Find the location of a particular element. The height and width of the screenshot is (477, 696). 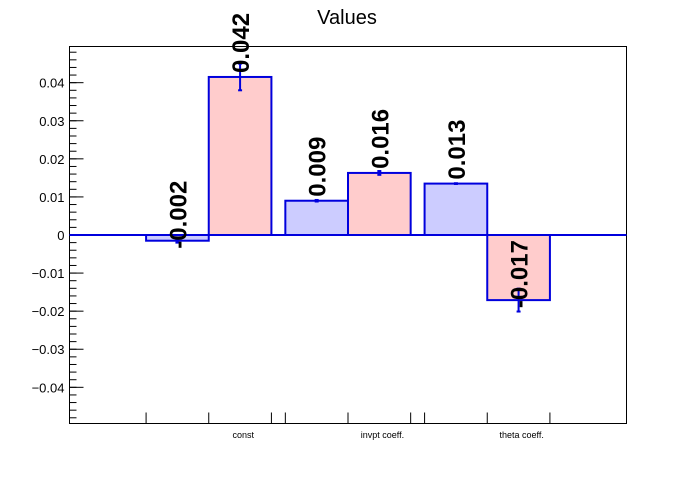

bar-value-label: 0.016 is located at coordinates (380, 139).